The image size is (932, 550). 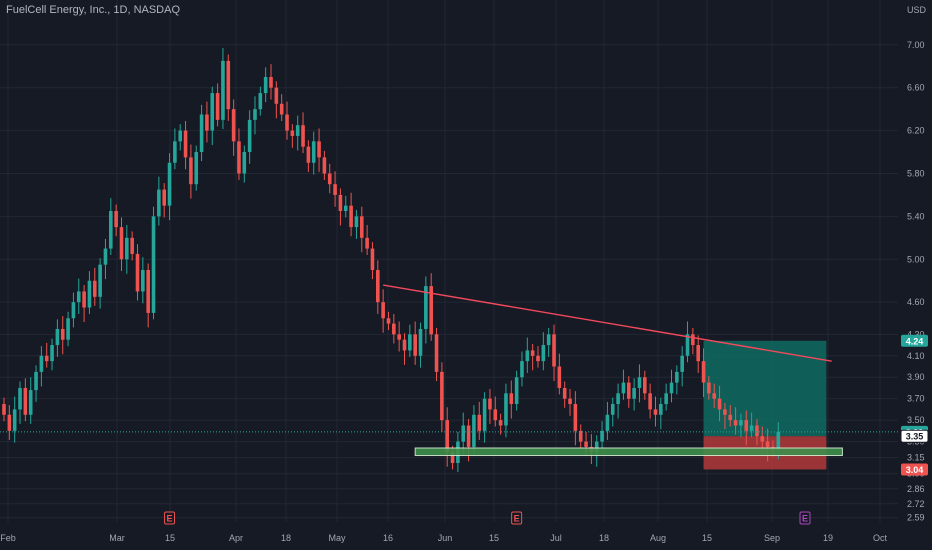 What do you see at coordinates (916, 88) in the screenshot?
I see `y-tick-label: 6.60` at bounding box center [916, 88].